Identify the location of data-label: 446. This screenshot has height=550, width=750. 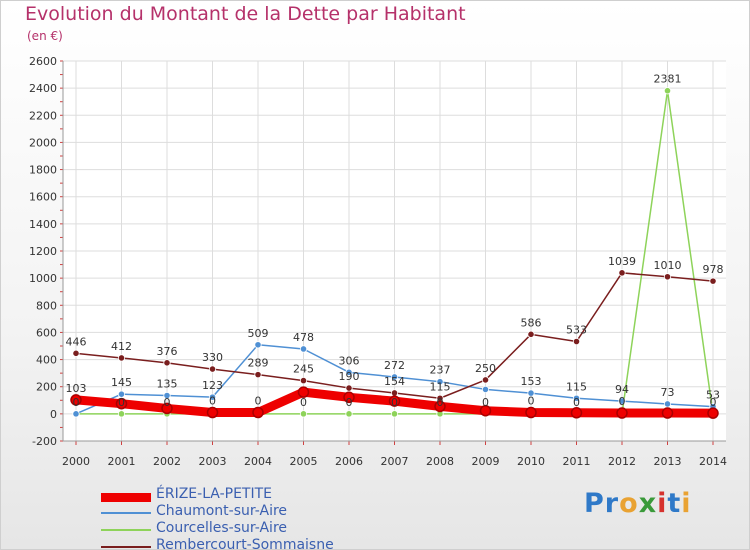
(76, 341).